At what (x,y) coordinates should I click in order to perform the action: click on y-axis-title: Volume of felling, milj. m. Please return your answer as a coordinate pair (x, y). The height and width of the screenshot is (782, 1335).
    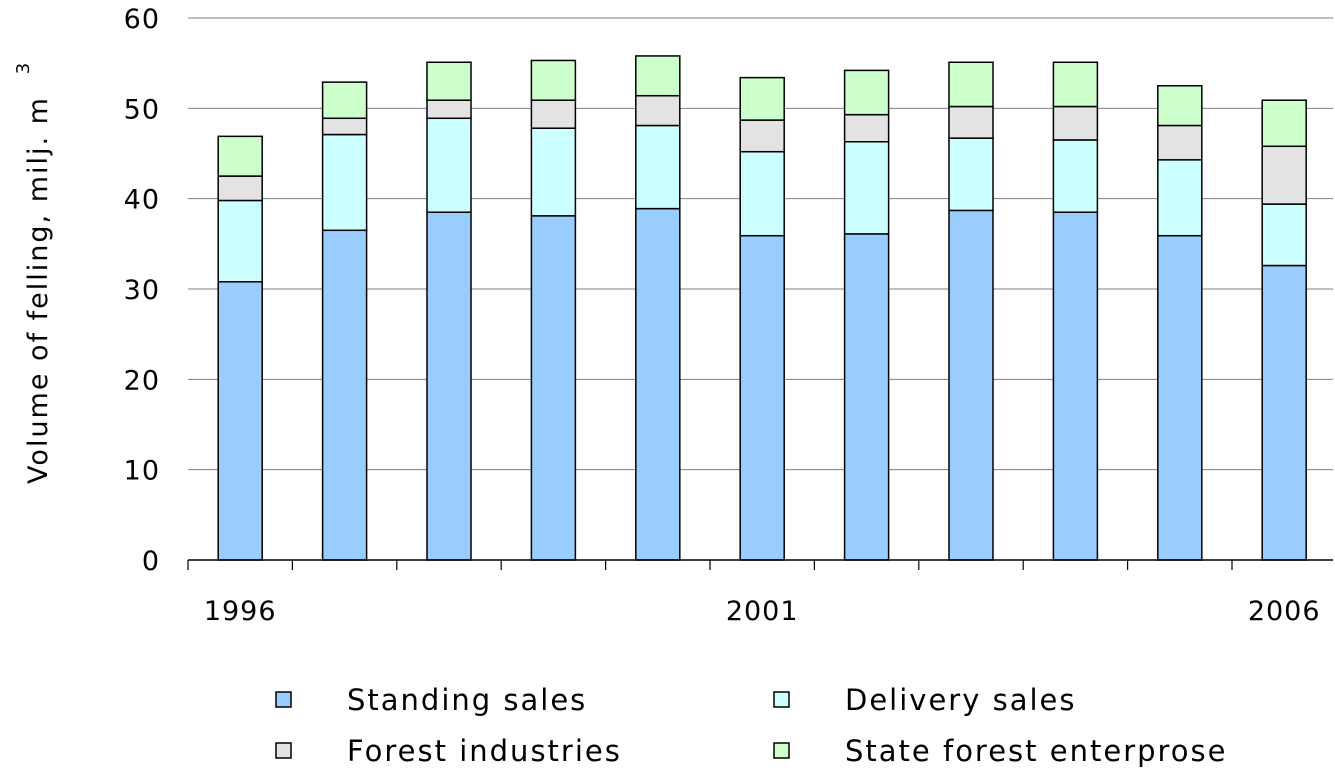
    Looking at the image, I should click on (38, 290).